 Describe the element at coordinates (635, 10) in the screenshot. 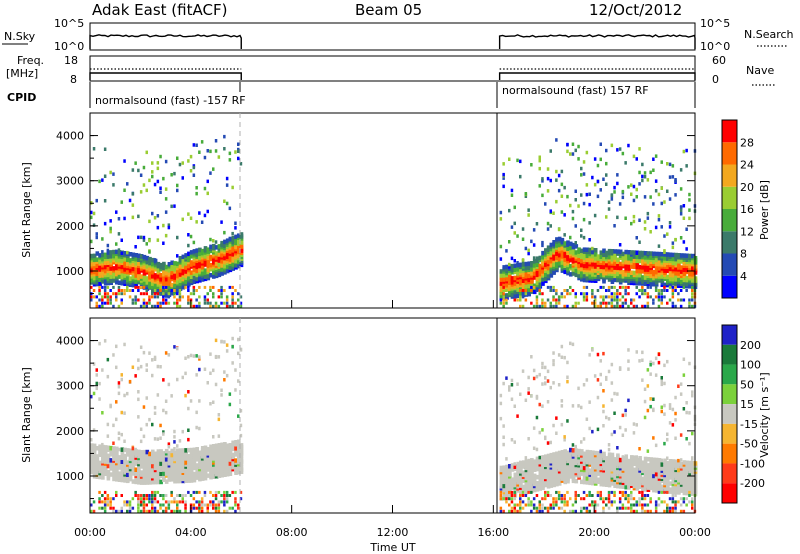

I see `date-title: 12/Oct/2012` at that location.